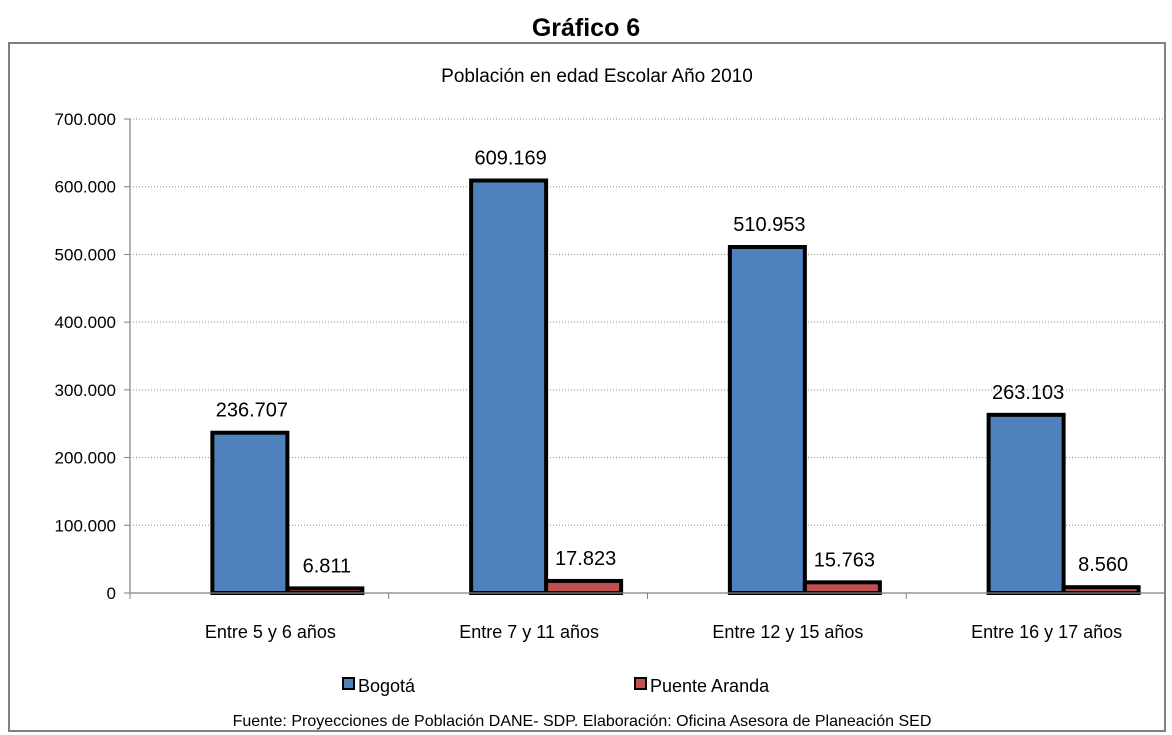  Describe the element at coordinates (510, 159) in the screenshot. I see `data-label: 609.169` at that location.